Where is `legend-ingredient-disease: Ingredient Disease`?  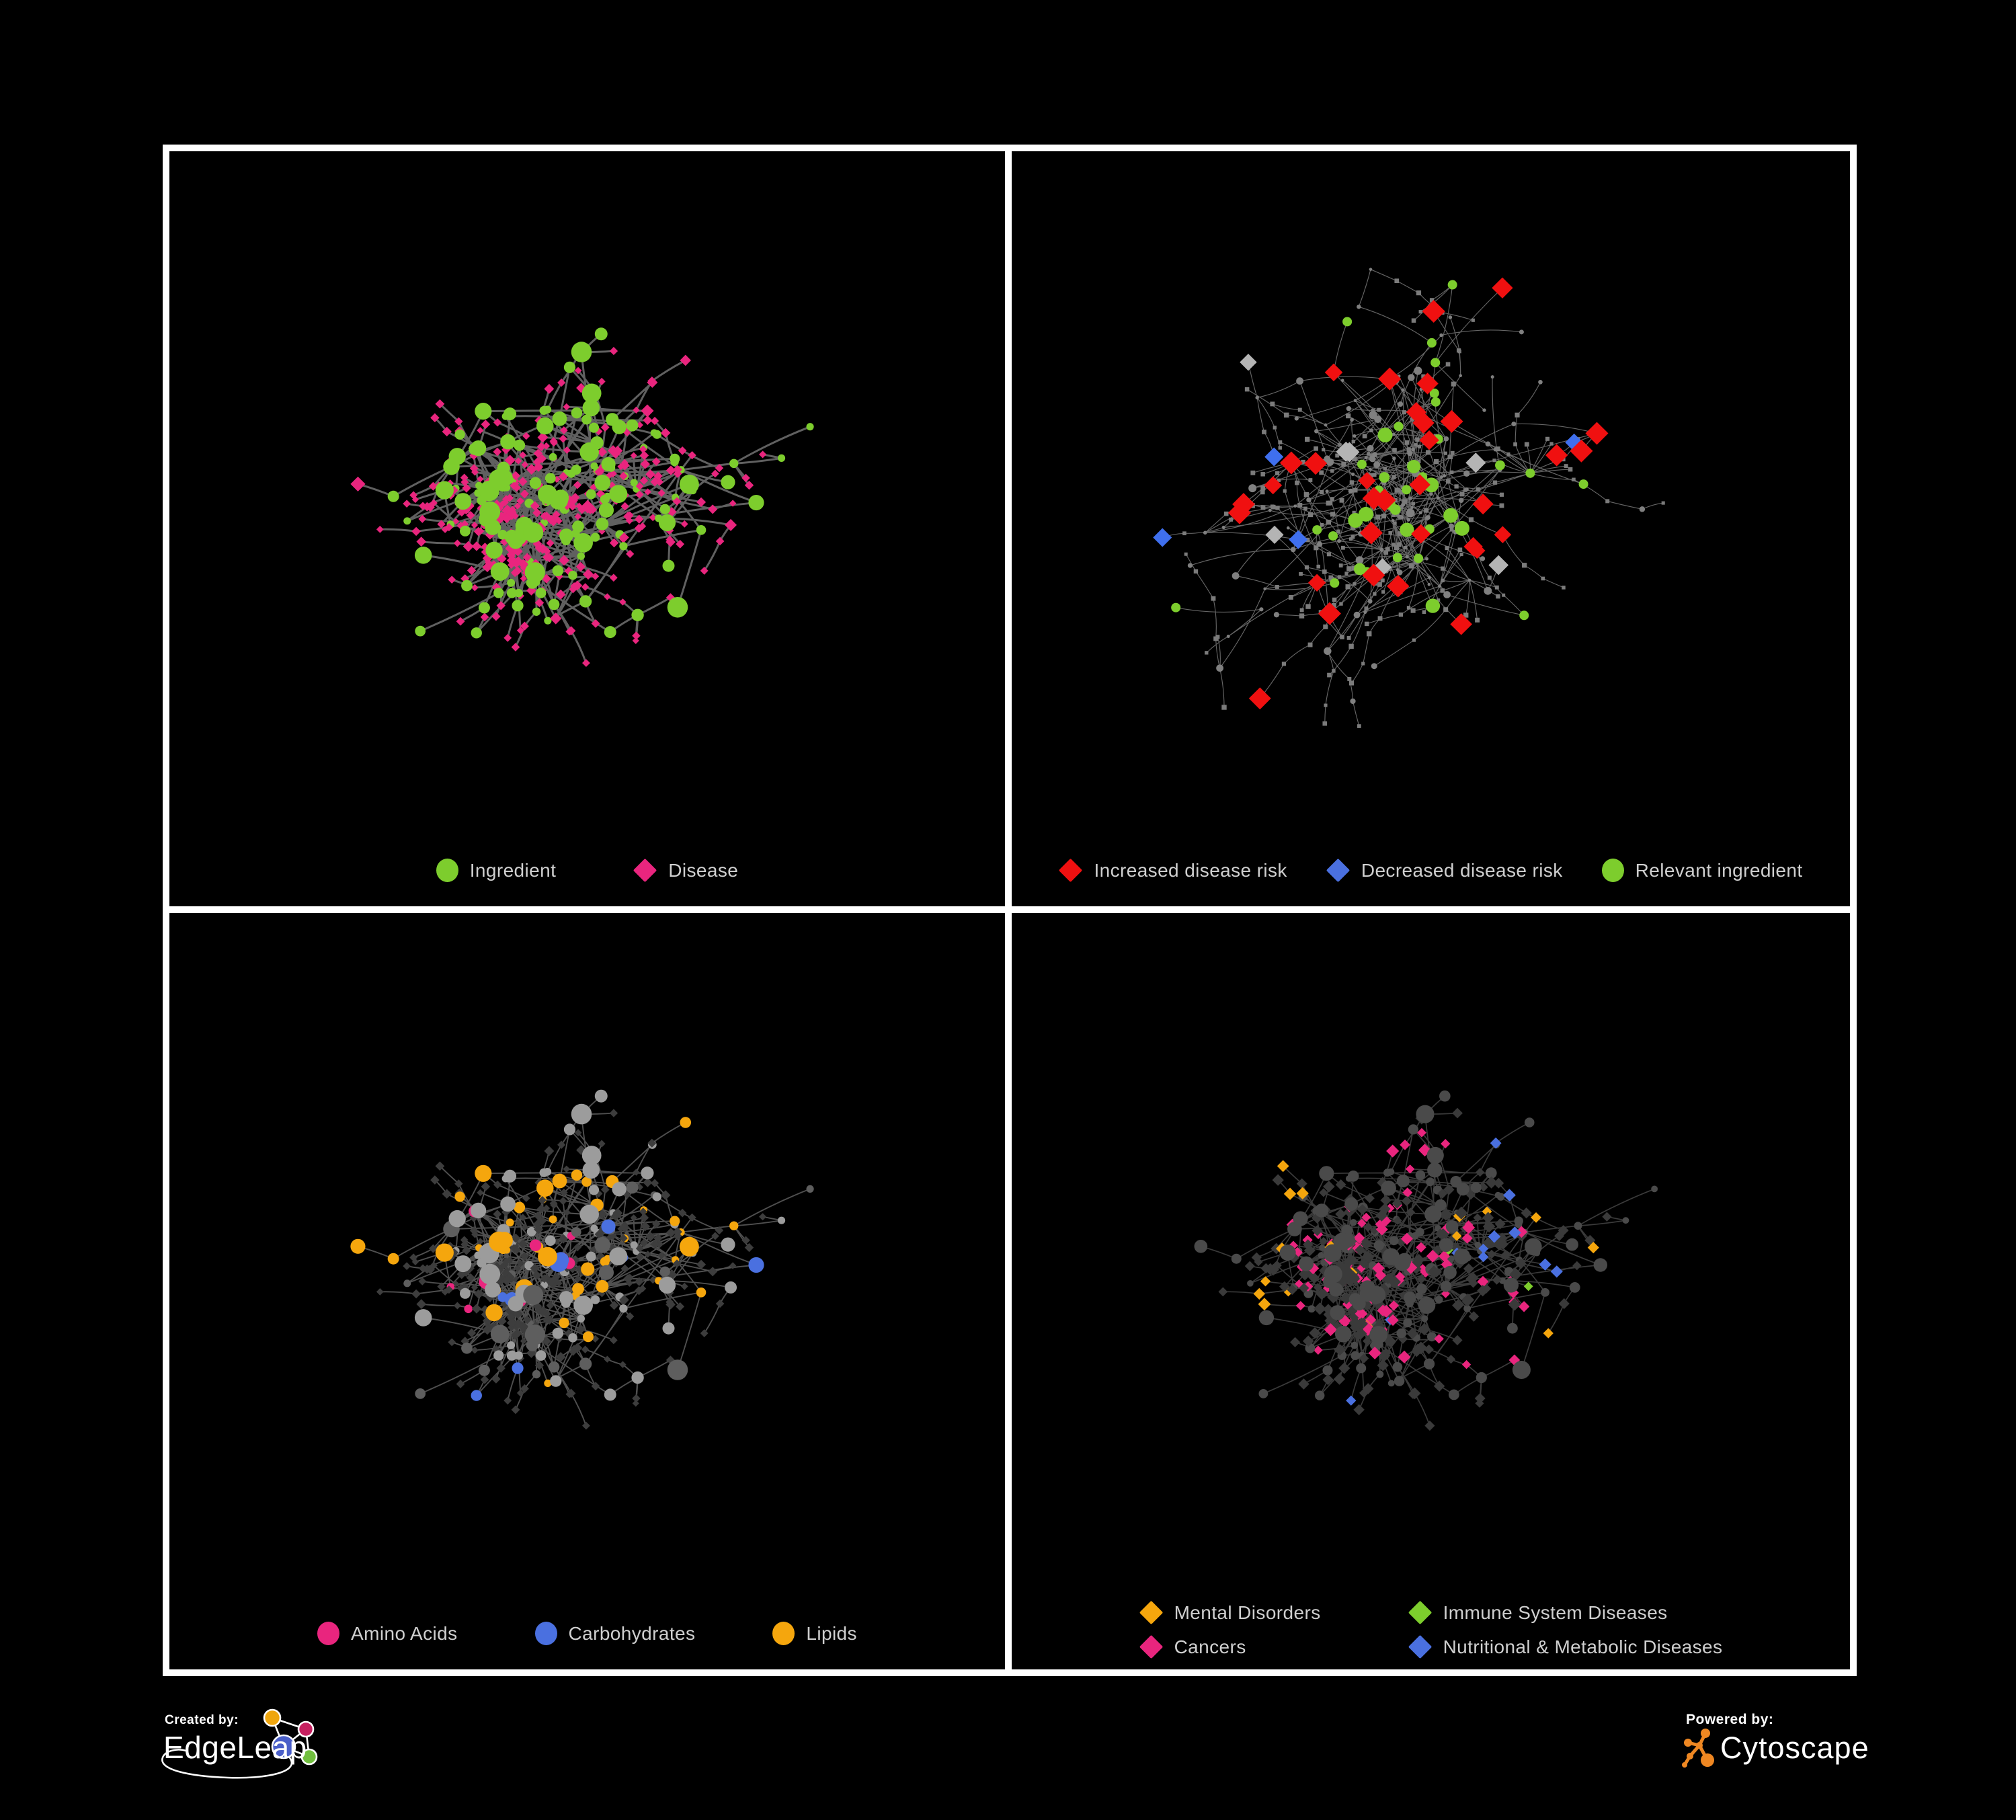 legend-ingredient-disease: Ingredient Disease is located at coordinates (587, 870).